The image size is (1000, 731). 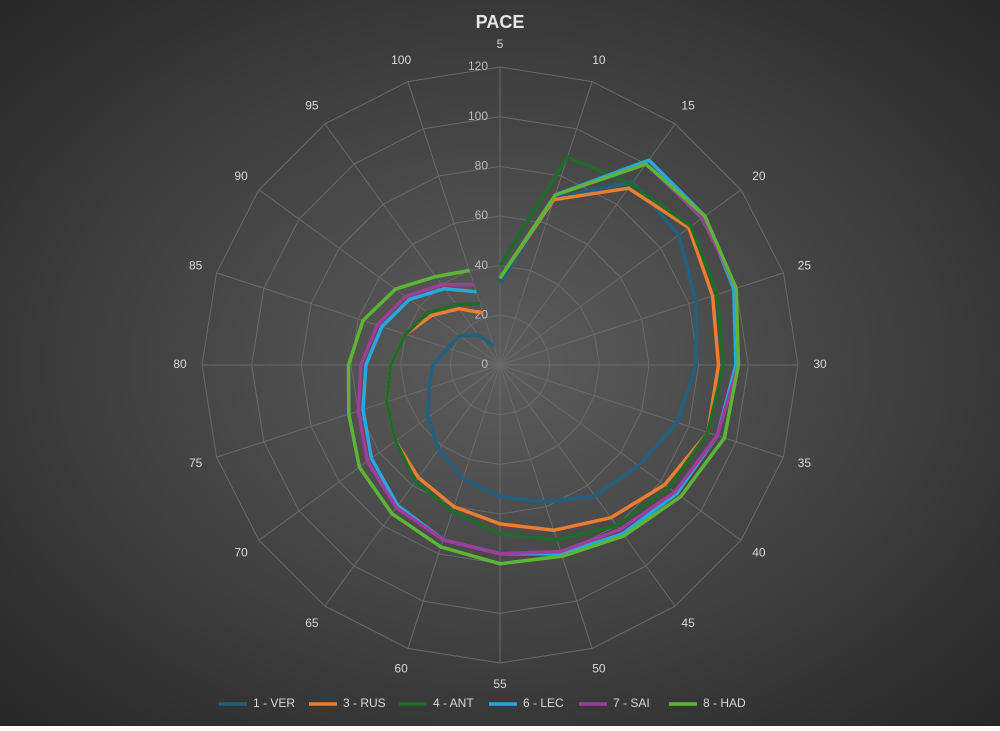 What do you see at coordinates (312, 105) in the screenshot?
I see `category-label: 95` at bounding box center [312, 105].